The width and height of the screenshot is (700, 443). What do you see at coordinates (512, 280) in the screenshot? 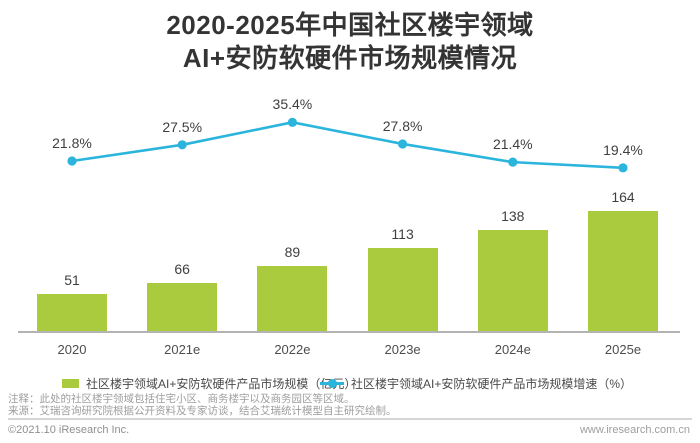
I see `bar-2024e` at bounding box center [512, 280].